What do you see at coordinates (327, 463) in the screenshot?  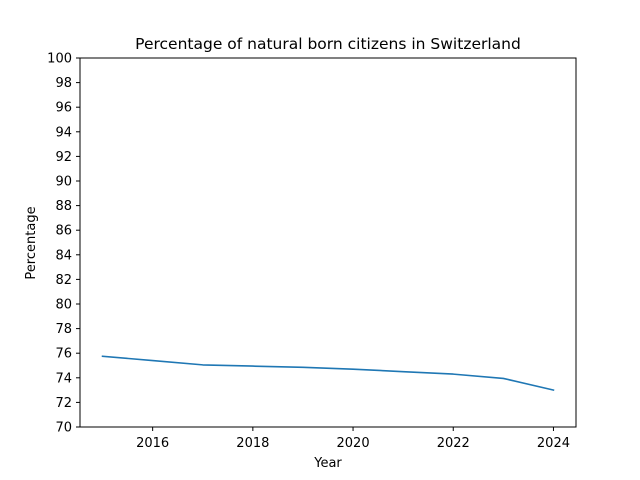 I see `x-axis-label: Year` at bounding box center [327, 463].